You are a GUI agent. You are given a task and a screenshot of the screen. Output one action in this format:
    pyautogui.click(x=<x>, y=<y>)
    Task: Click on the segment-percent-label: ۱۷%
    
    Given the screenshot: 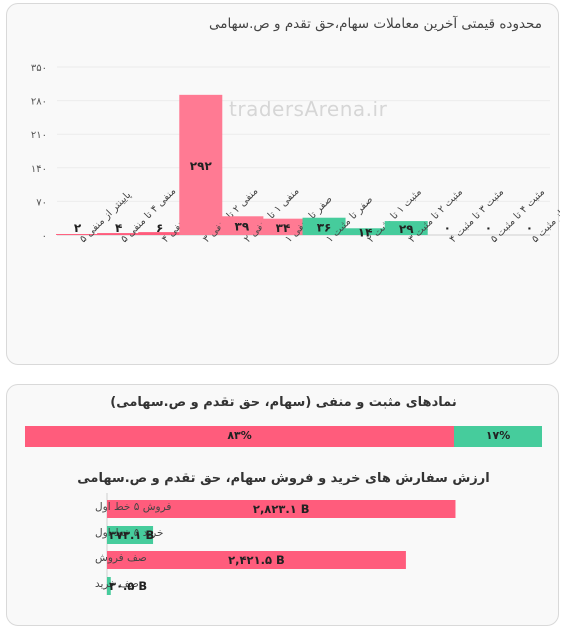 What is the action you would take?
    pyautogui.click(x=498, y=435)
    